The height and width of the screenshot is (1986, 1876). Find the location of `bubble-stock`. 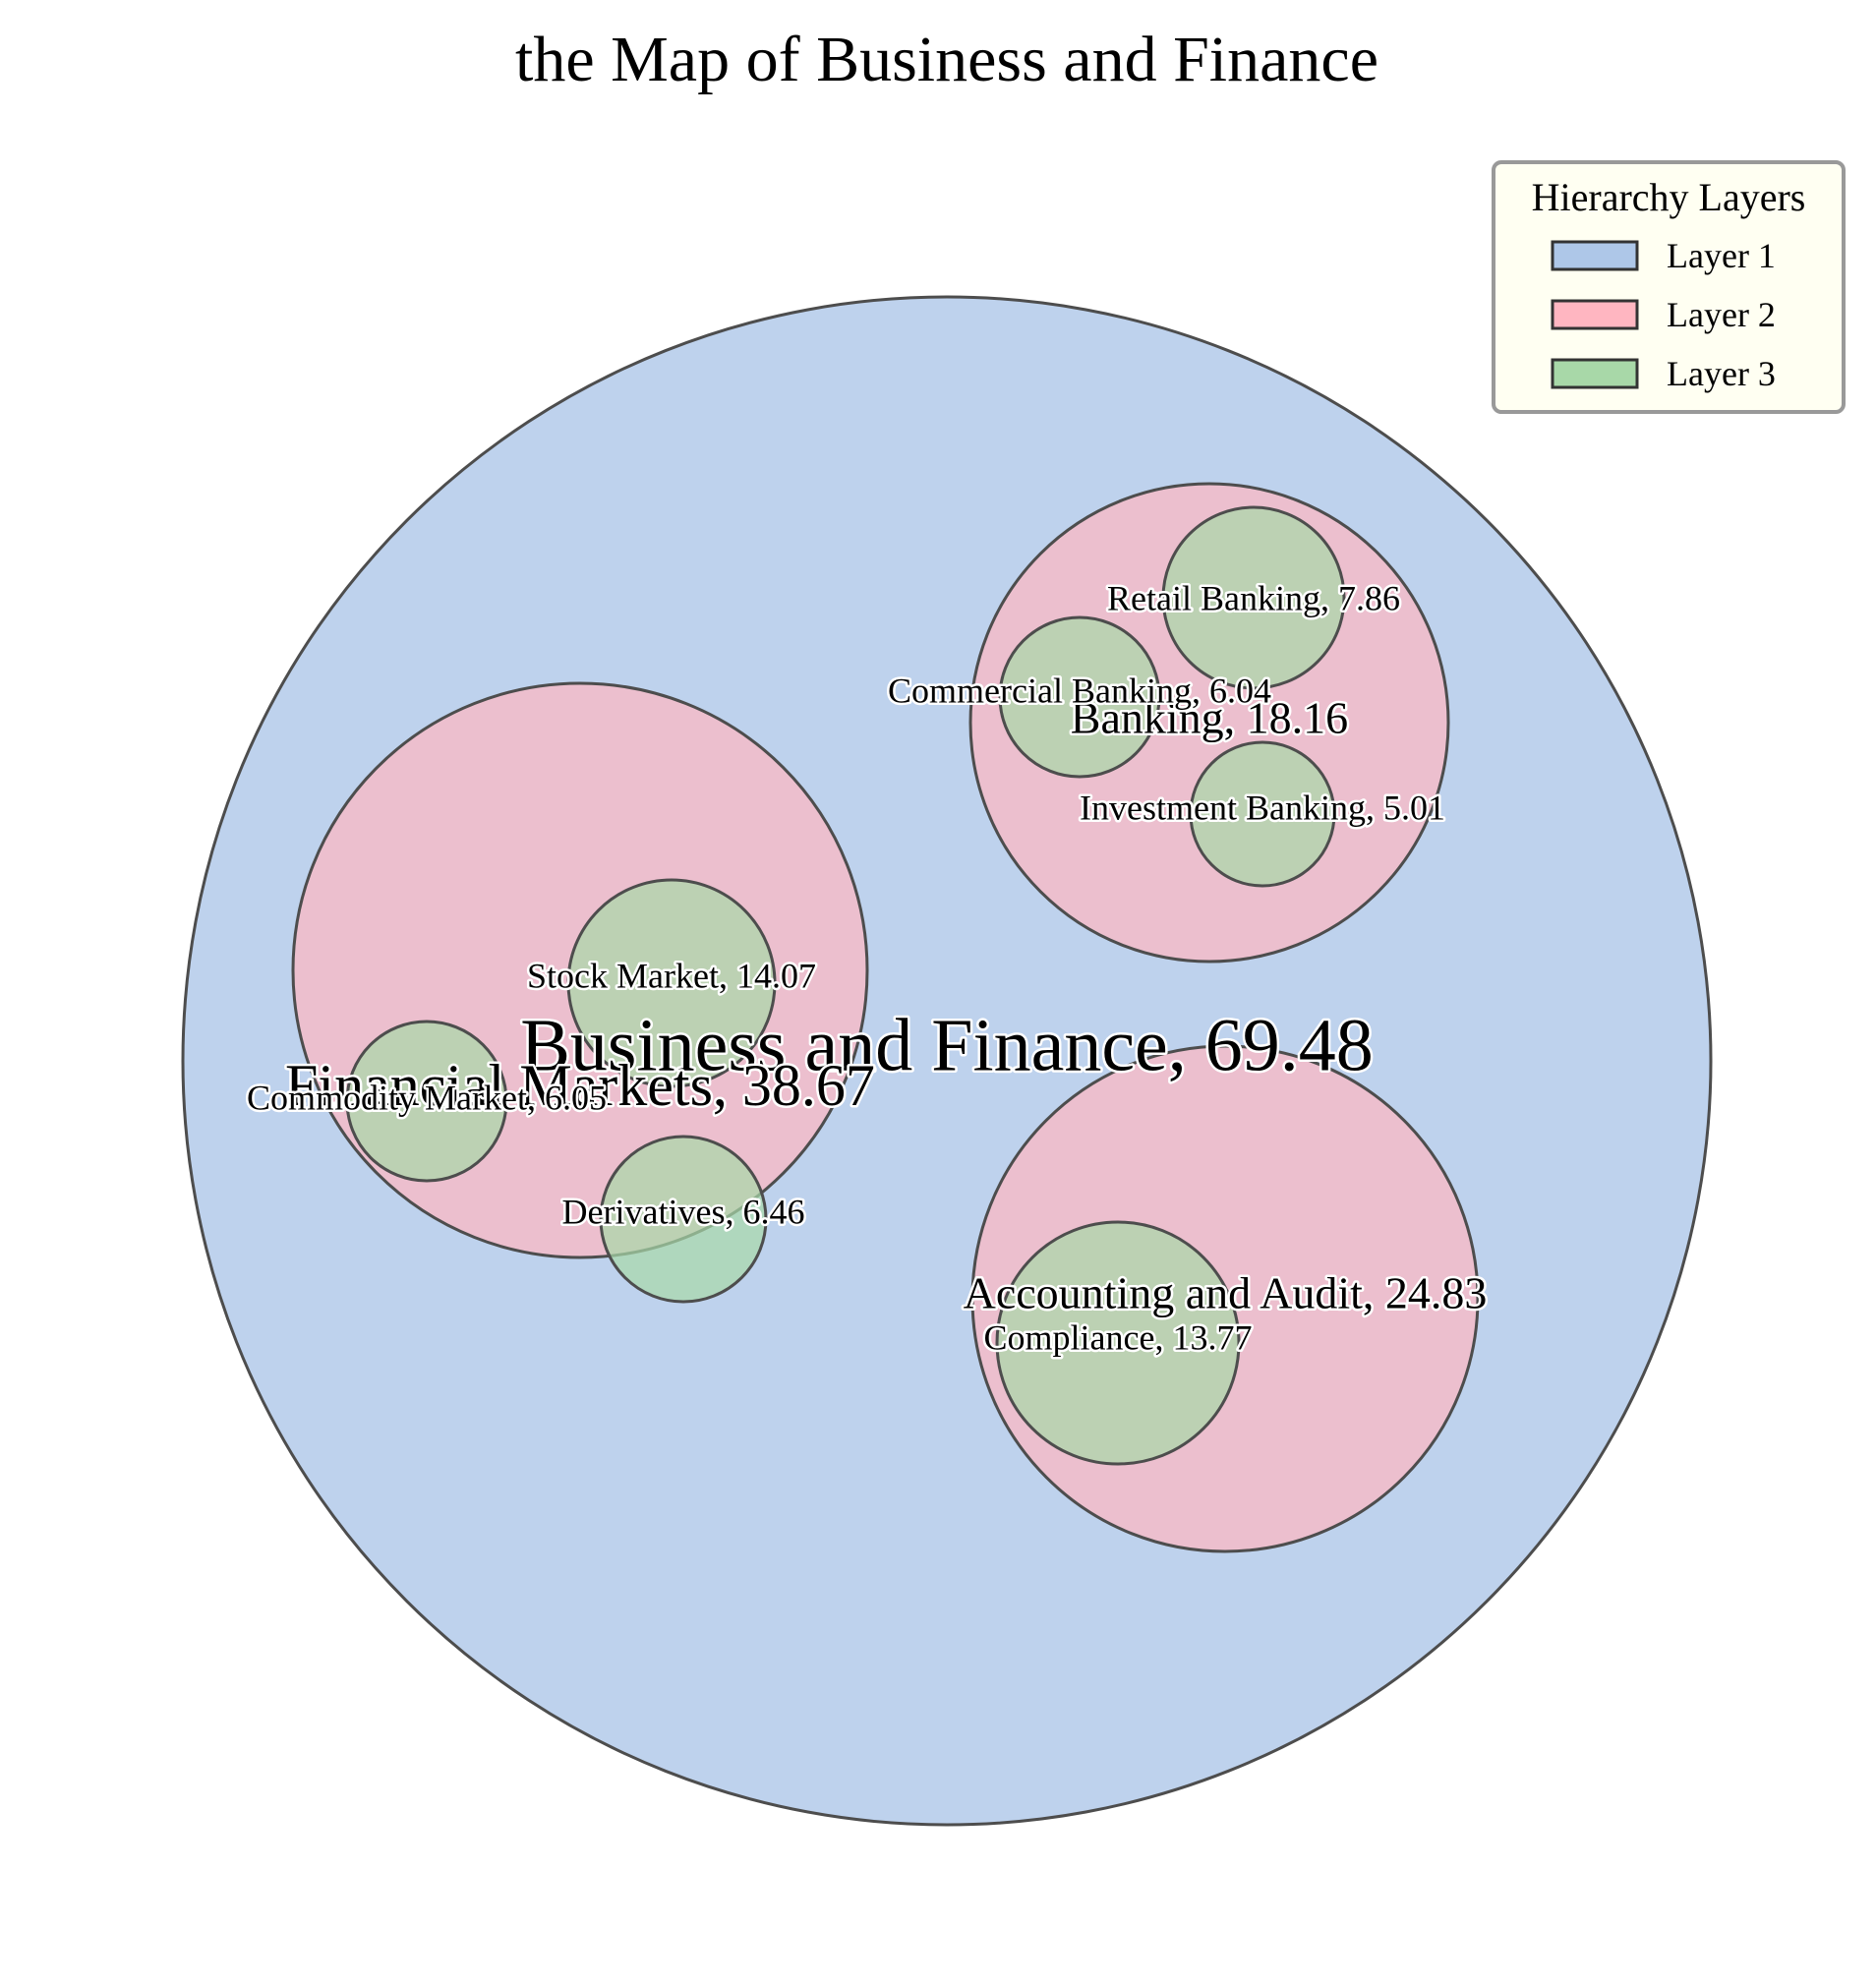

bubble-stock is located at coordinates (671, 983).